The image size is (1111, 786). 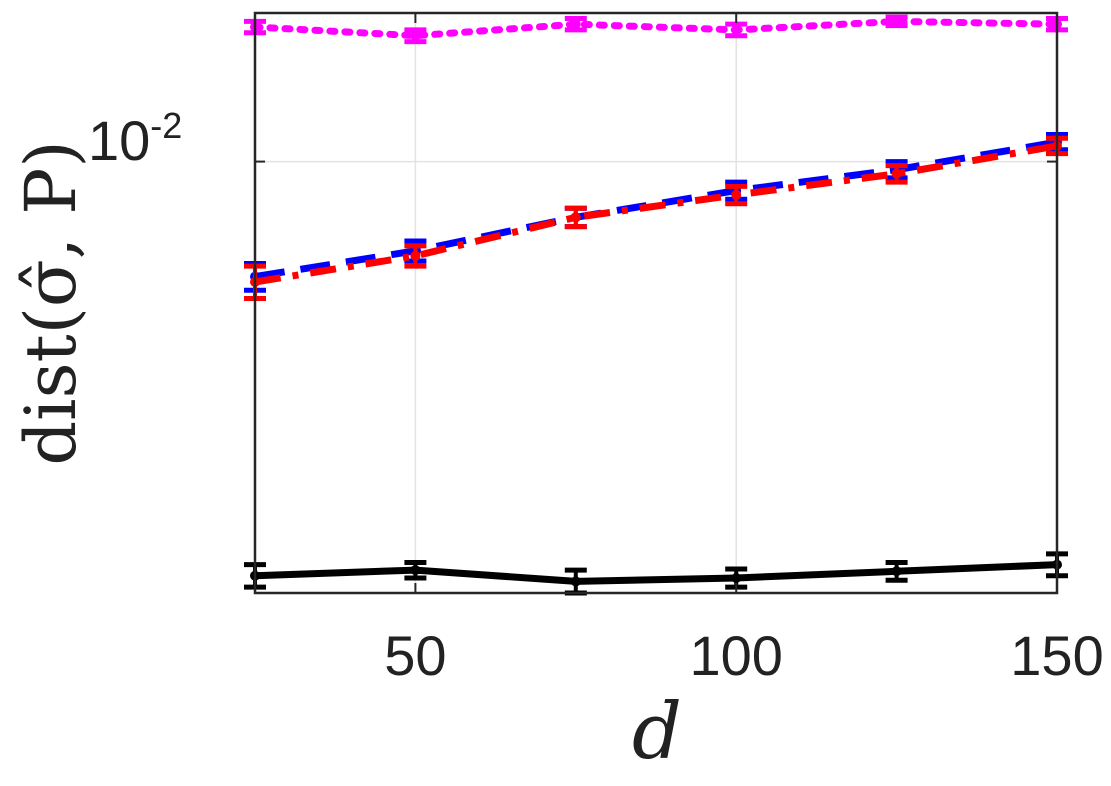 What do you see at coordinates (735, 655) in the screenshot?
I see `x-tick-label: 100` at bounding box center [735, 655].